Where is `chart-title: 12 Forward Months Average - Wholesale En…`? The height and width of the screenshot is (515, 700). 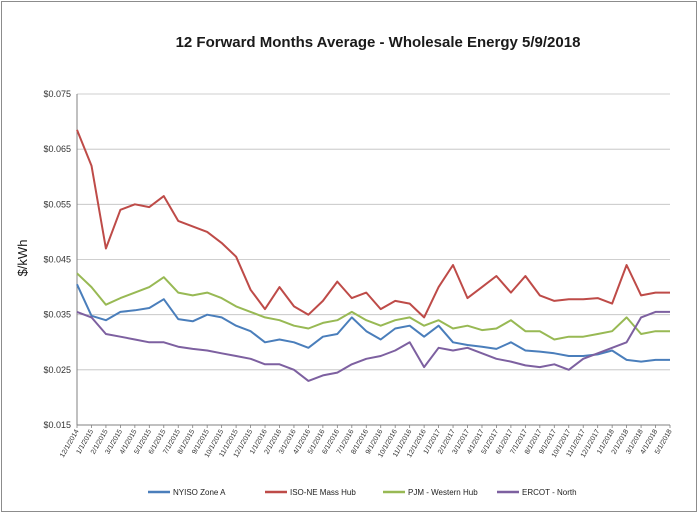 chart-title: 12 Forward Months Average - Wholesale En… is located at coordinates (378, 42).